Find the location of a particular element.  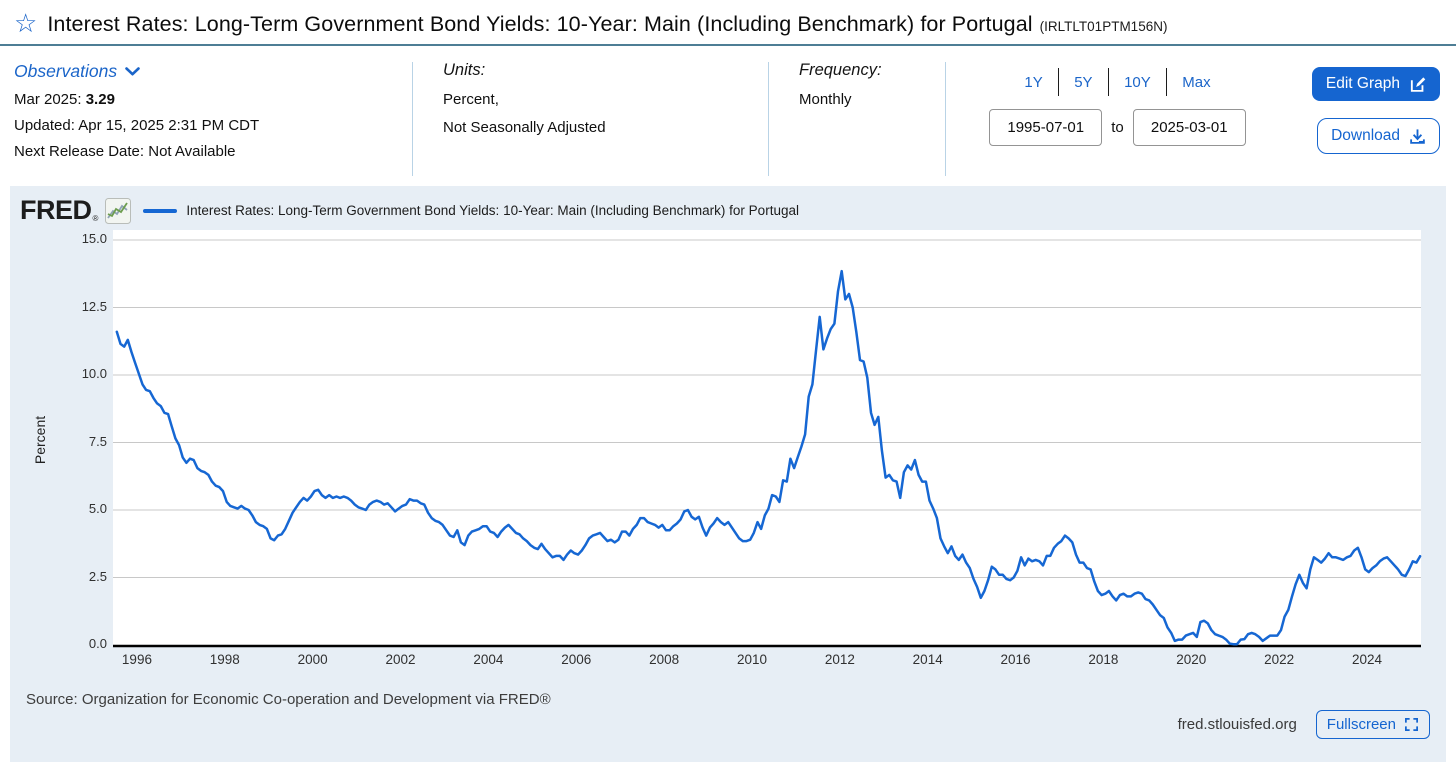

latest-observation-value: 3.29 is located at coordinates (100, 99).